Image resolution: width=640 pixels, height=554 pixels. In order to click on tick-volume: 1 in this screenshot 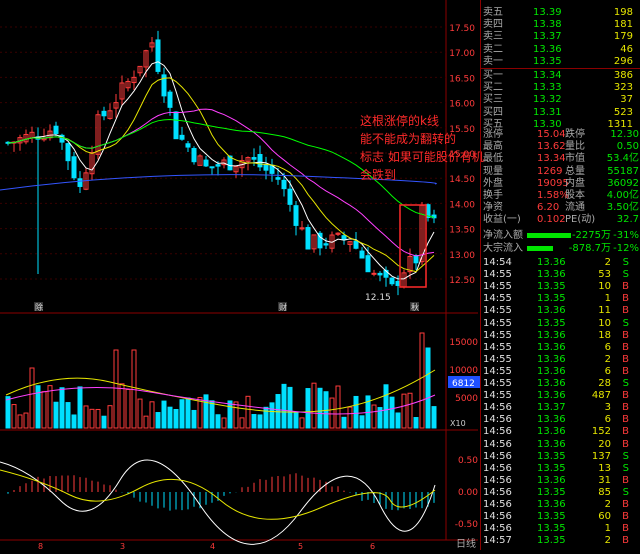, I will do `click(607, 299)`.